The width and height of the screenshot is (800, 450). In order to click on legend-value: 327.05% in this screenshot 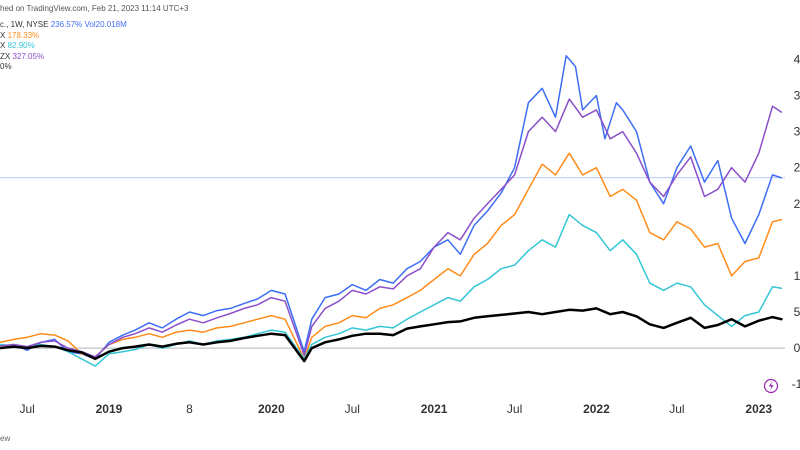, I will do `click(28, 56)`.